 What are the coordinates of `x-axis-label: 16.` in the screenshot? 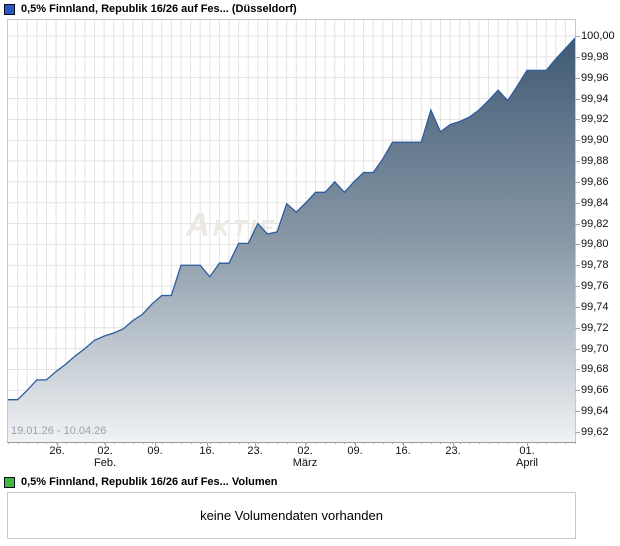 It's located at (403, 451).